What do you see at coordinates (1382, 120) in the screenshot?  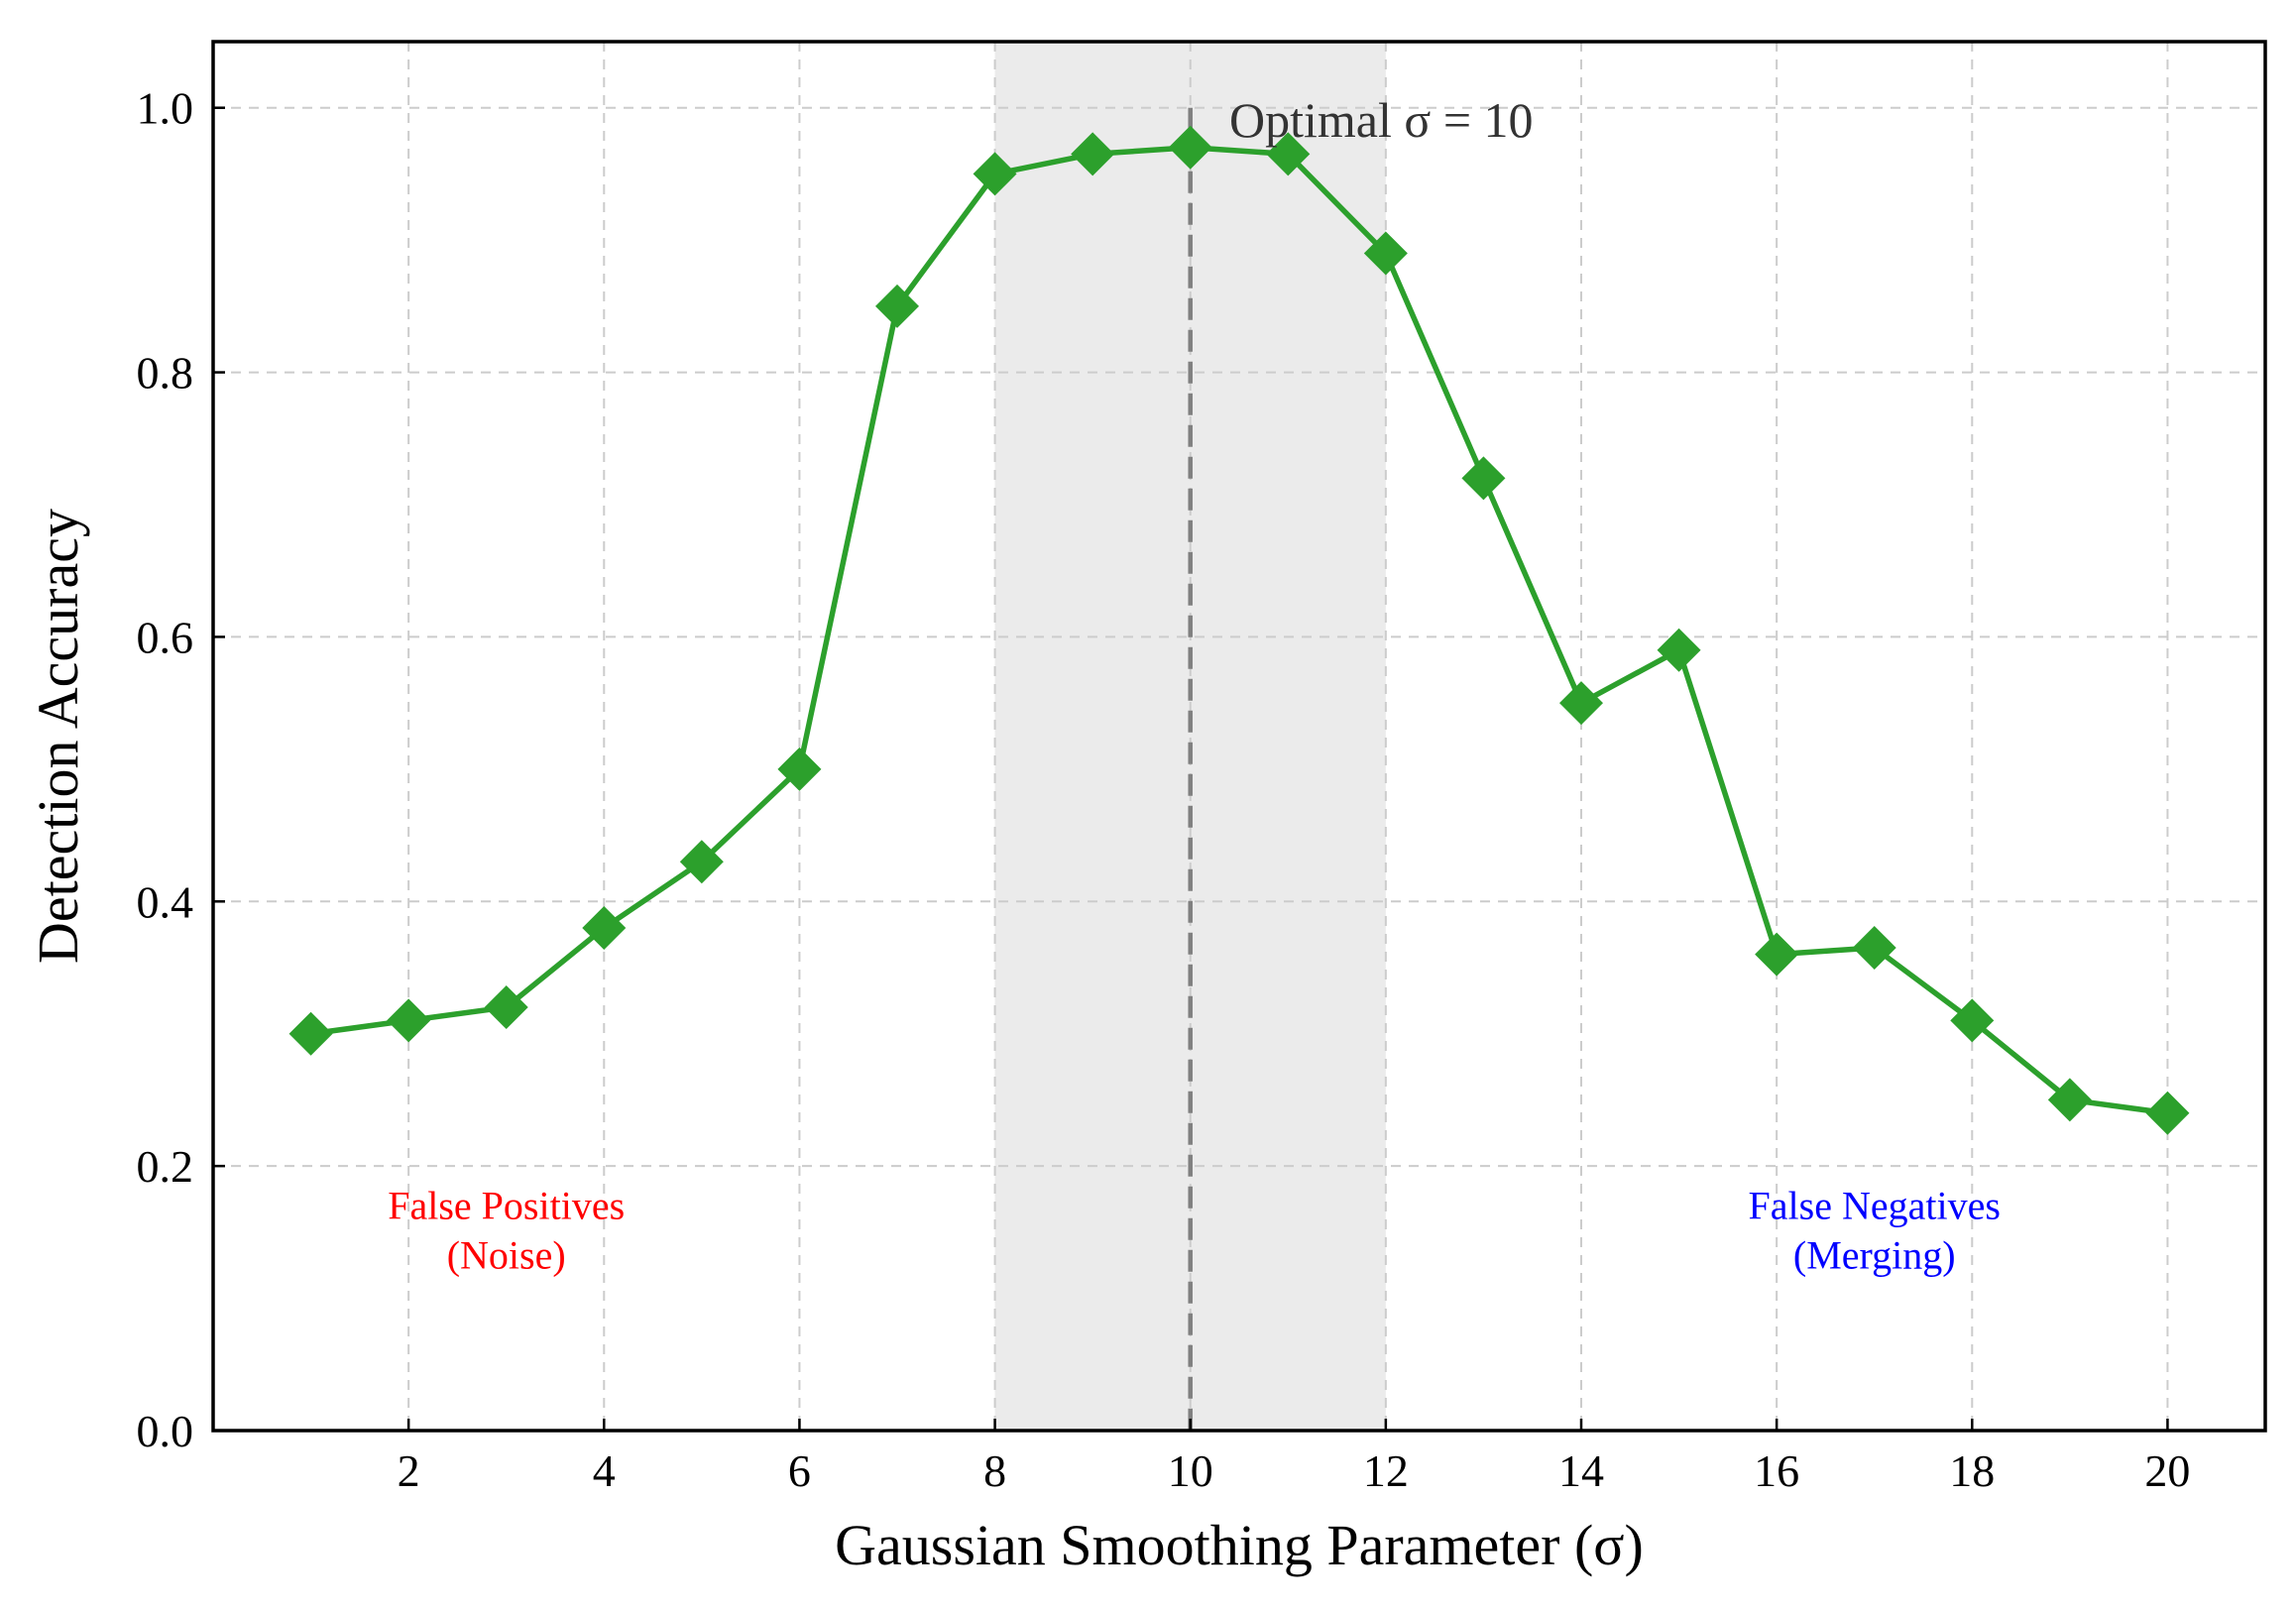 I see `optimal-sigma-annotation: Optimal σ = 10` at bounding box center [1382, 120].